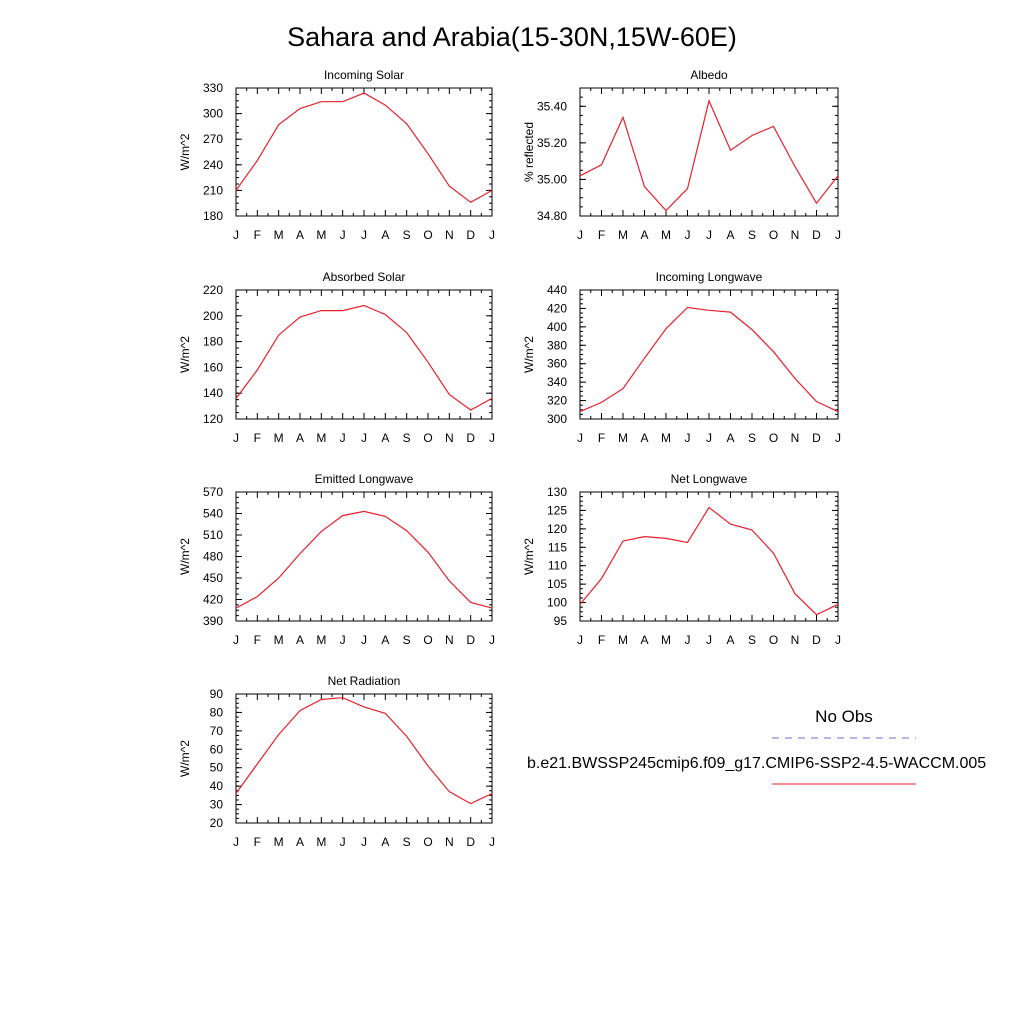  Describe the element at coordinates (557, 308) in the screenshot. I see `y-tick-label: 420` at that location.